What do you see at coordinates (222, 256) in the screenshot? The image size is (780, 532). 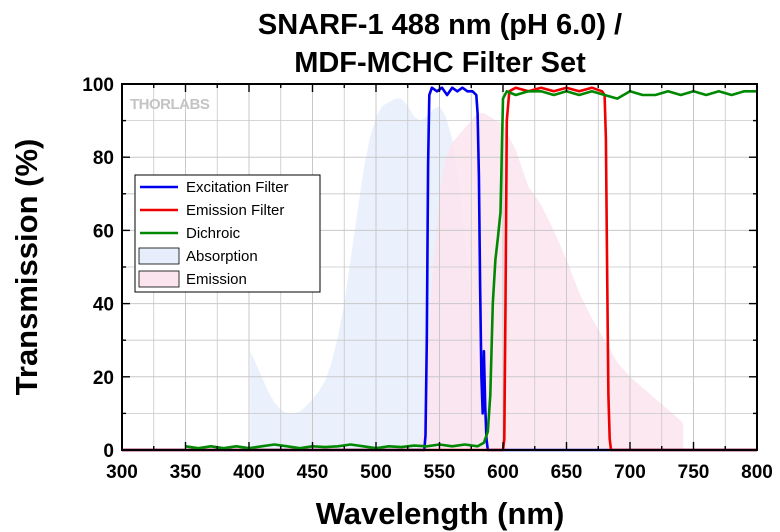 I see `legend-label: Absorption` at bounding box center [222, 256].